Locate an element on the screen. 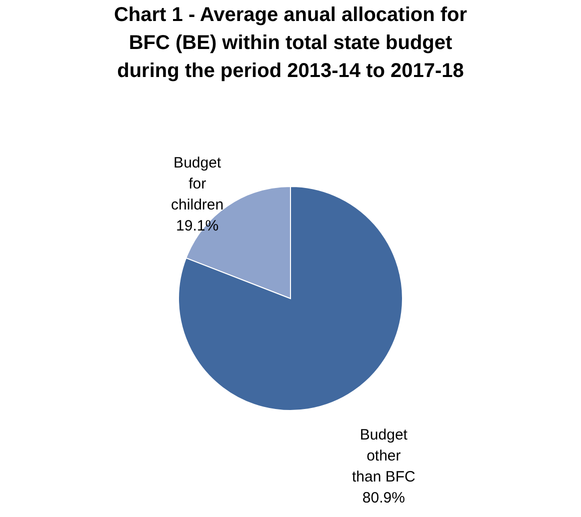 The width and height of the screenshot is (581, 517). data-label: 80.9% is located at coordinates (383, 498).